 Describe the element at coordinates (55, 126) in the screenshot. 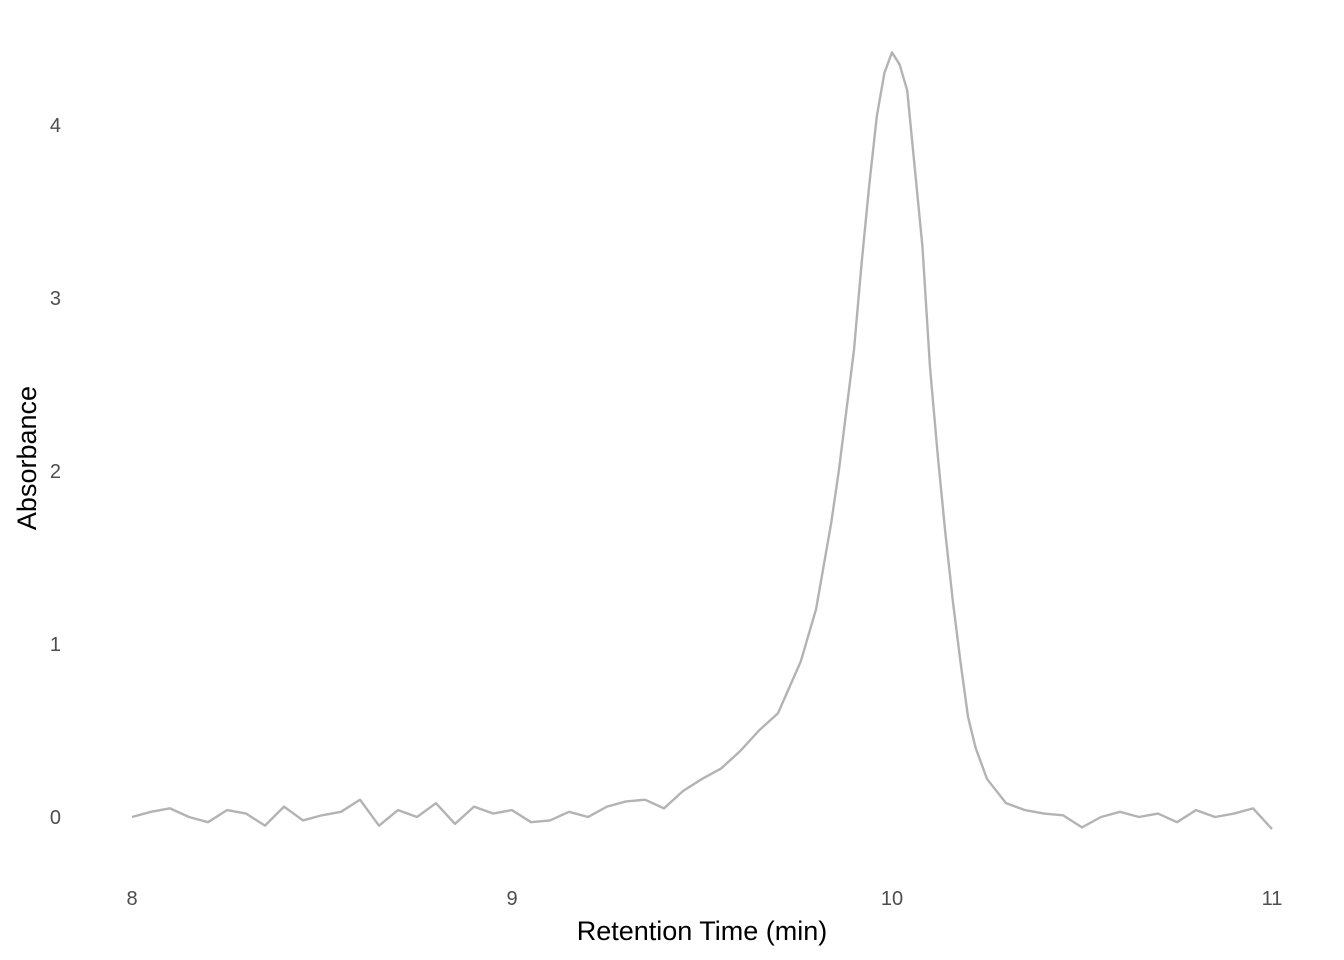

I see `y-tick-label: 4` at that location.